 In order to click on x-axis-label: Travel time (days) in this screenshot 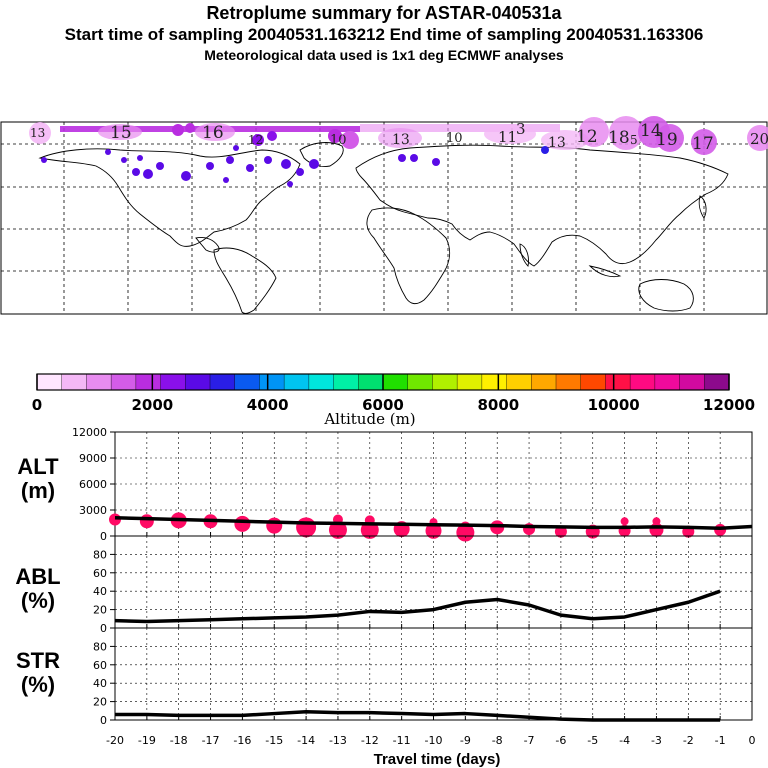, I will do `click(437, 759)`.